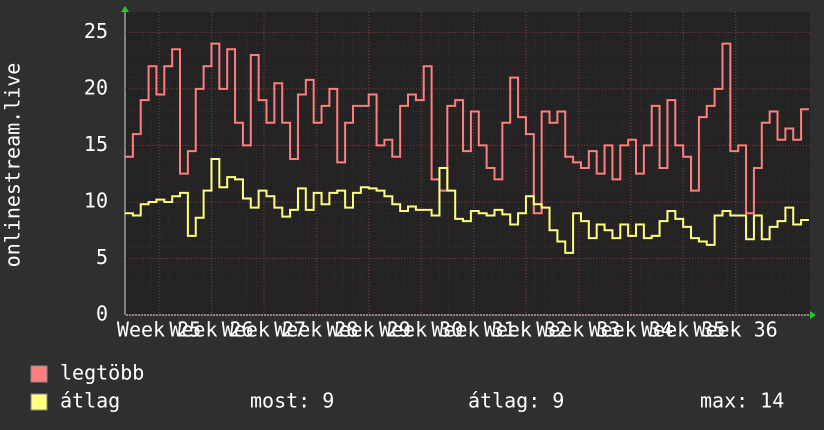  Describe the element at coordinates (211, 330) in the screenshot. I see `x-tick-label: Week 26` at that location.